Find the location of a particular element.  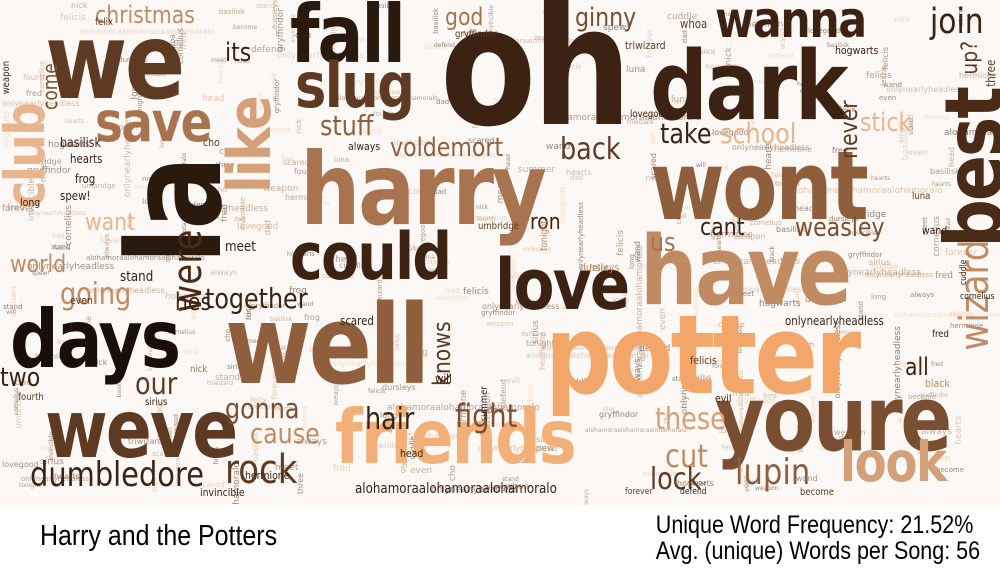

cloud-word: nick is located at coordinates (199, 369).